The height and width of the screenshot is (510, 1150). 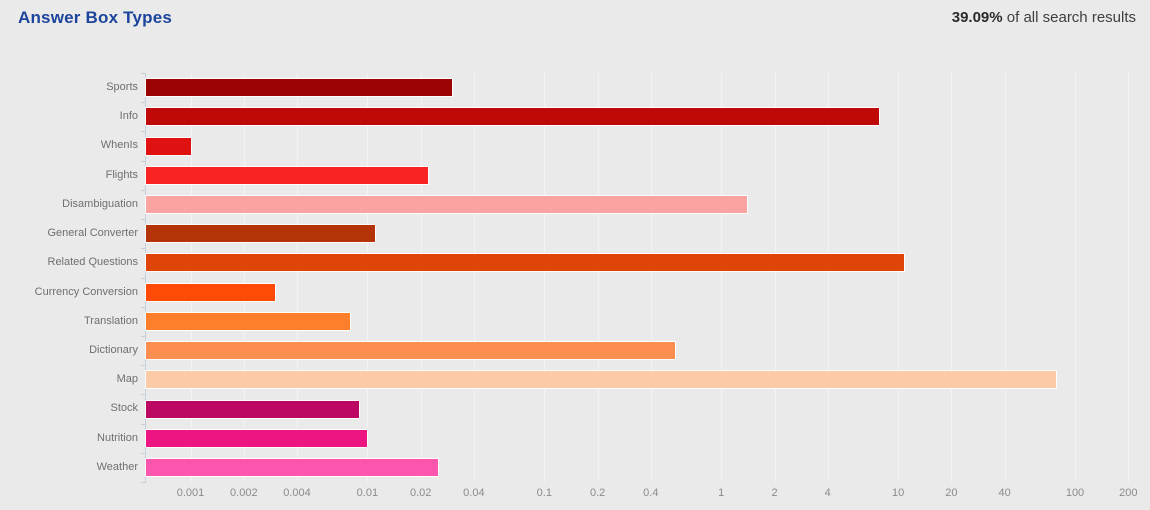 I want to click on bar-dictionary, so click(x=411, y=350).